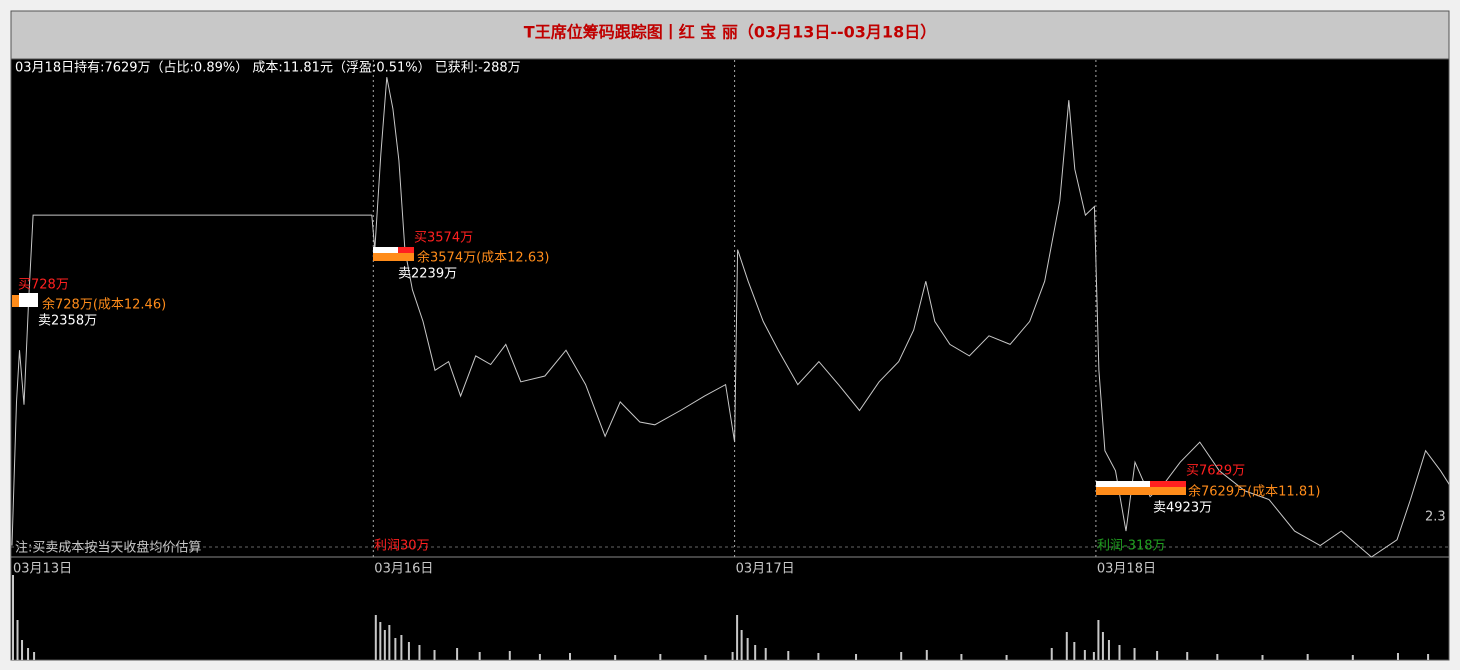 This screenshot has width=1460, height=670. What do you see at coordinates (1131, 546) in the screenshot?
I see `annotation: 利润-318万` at bounding box center [1131, 546].